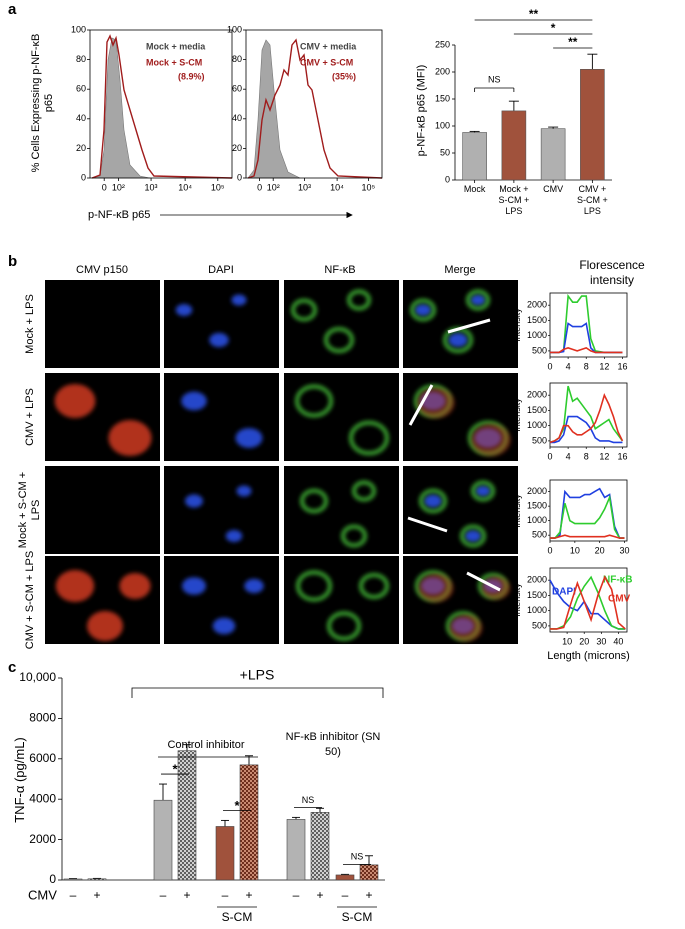 This screenshot has width=685, height=929. I want to click on x-tick-label: 16, so click(622, 456).